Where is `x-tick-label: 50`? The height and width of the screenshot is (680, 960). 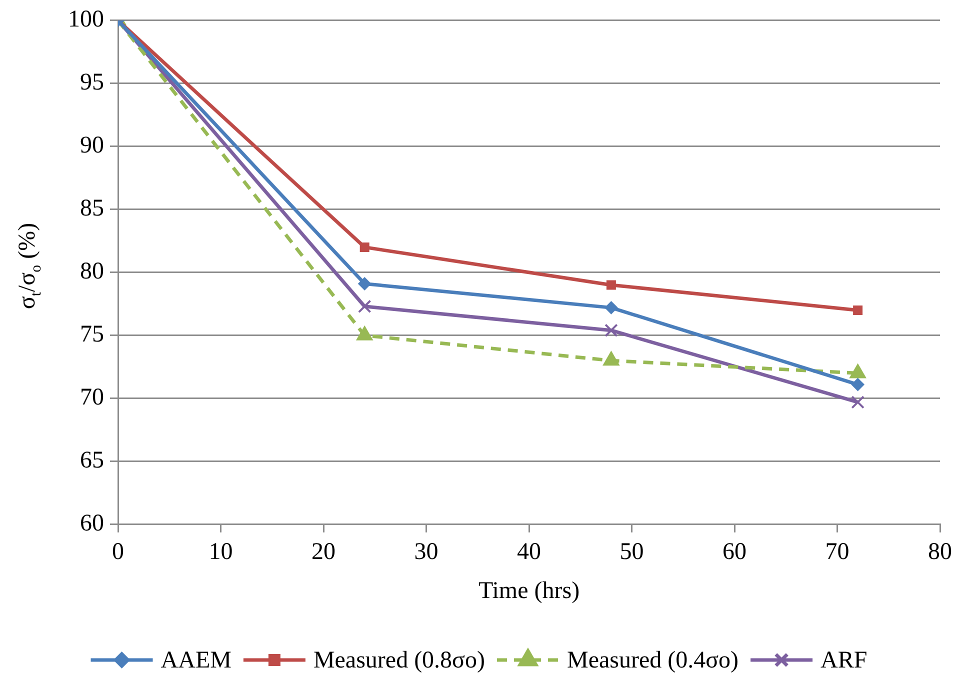 x-tick-label: 50 is located at coordinates (632, 552).